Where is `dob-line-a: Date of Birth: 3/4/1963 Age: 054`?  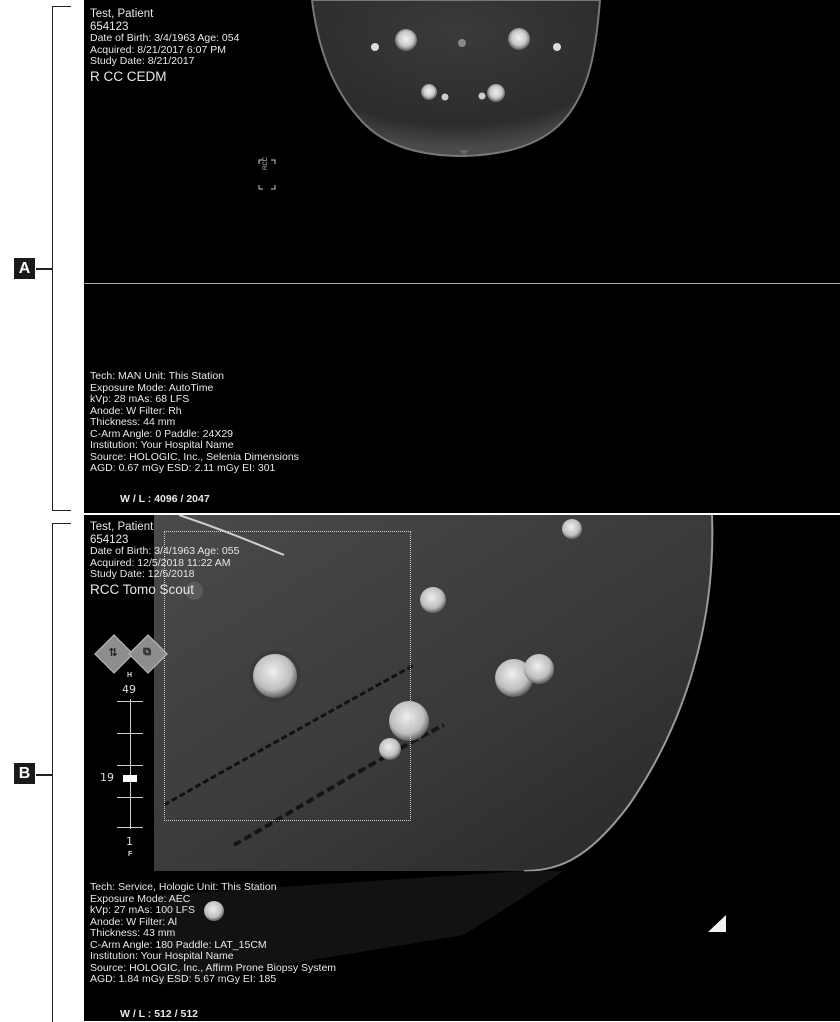 dob-line-a: Date of Birth: 3/4/1963 Age: 054 is located at coordinates (165, 38).